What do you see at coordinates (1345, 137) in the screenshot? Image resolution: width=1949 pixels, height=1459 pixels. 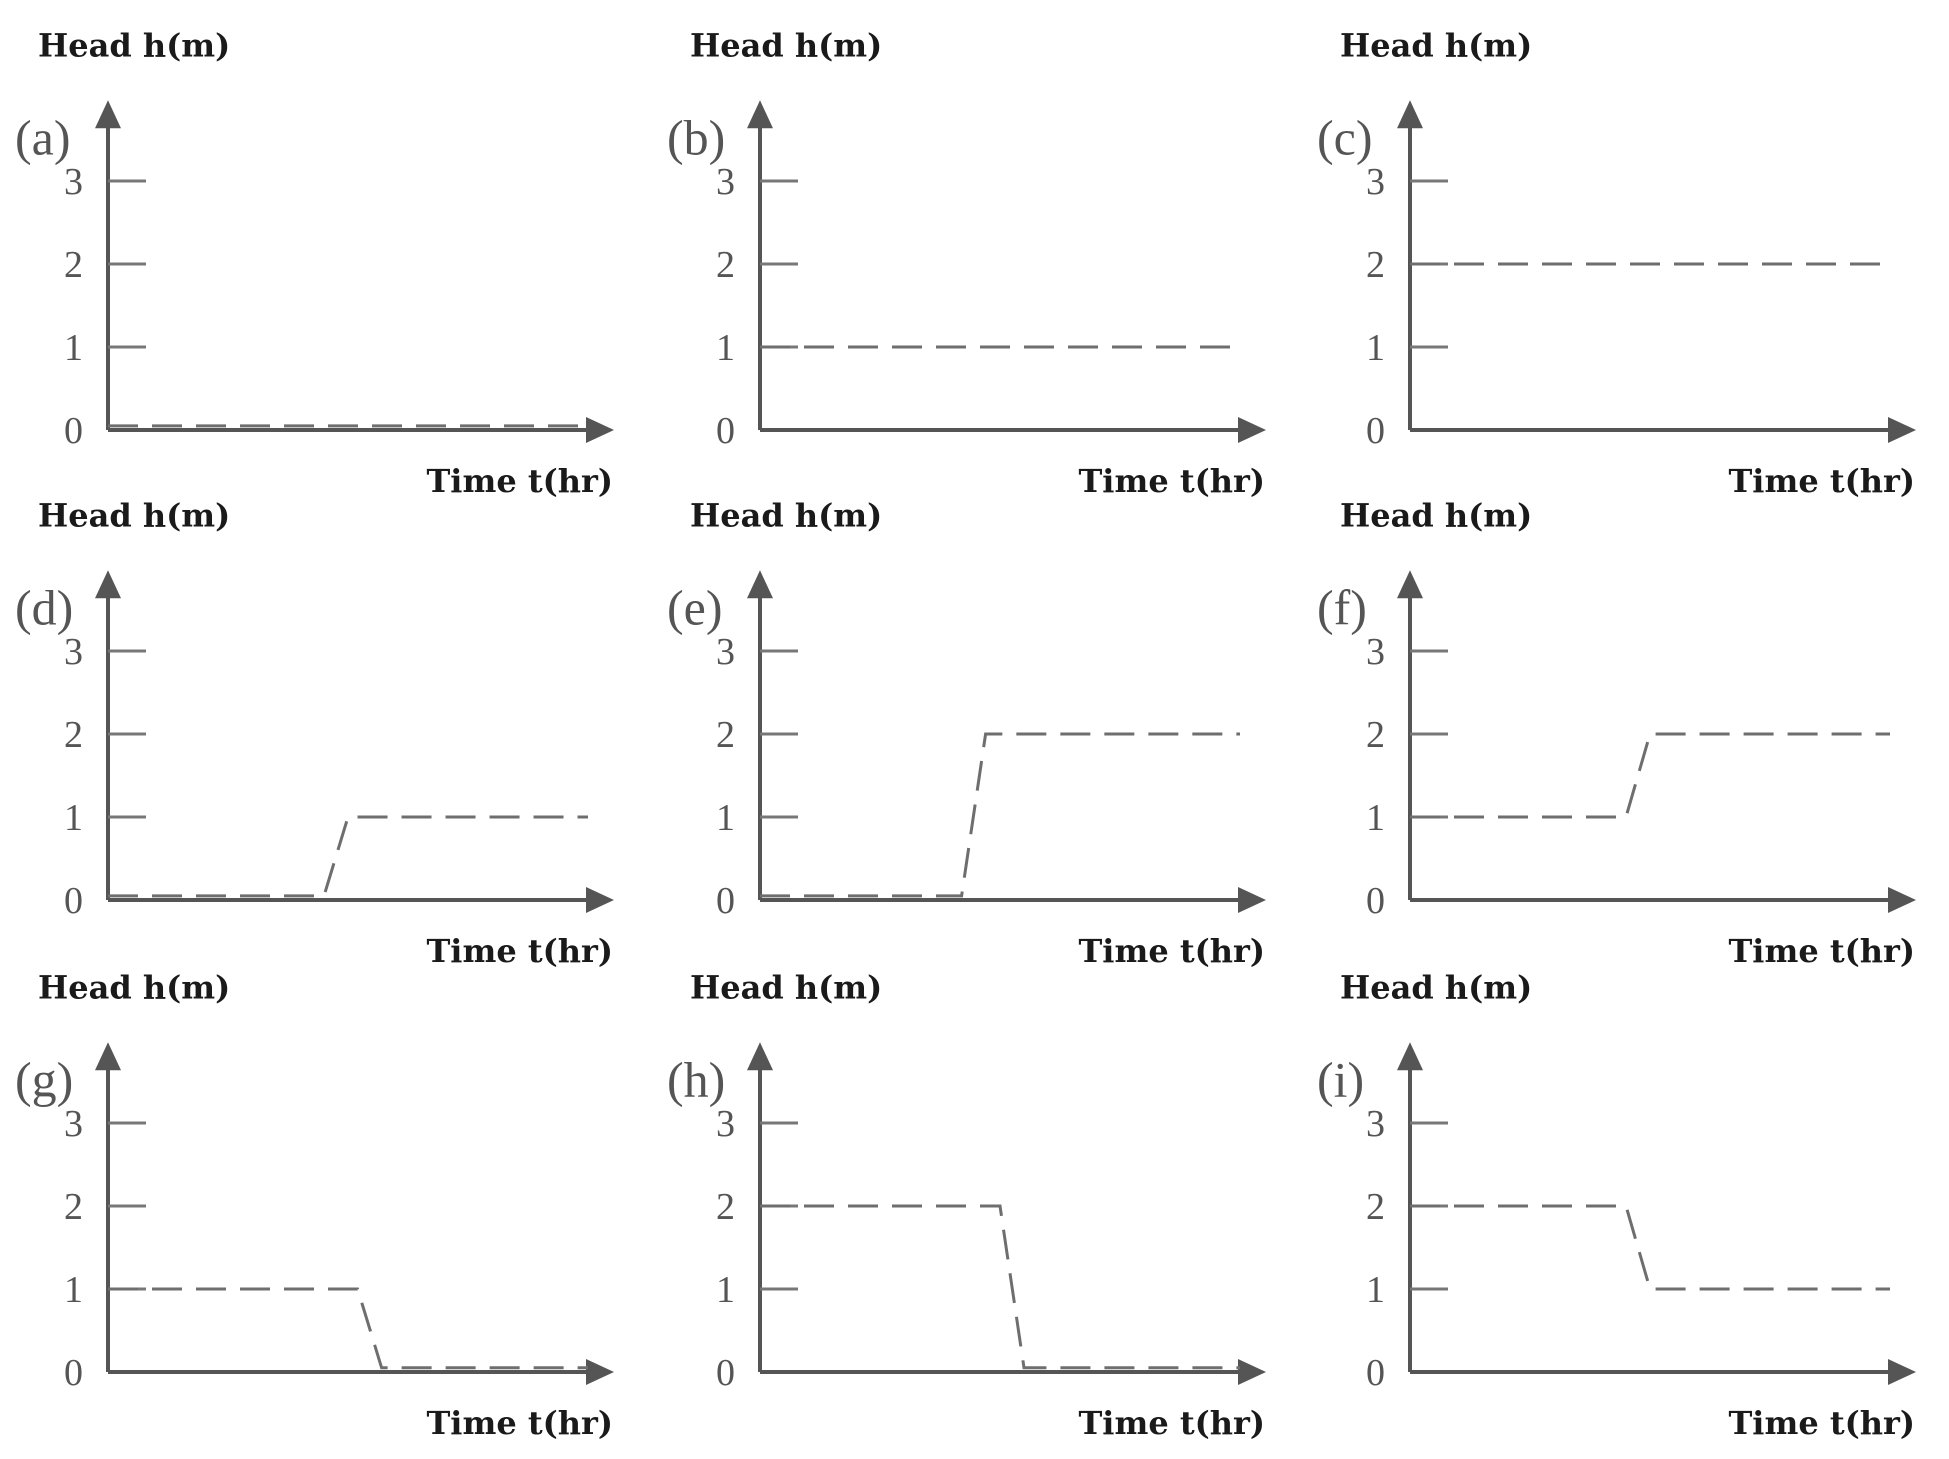 I see `panel-label: (c)` at bounding box center [1345, 137].